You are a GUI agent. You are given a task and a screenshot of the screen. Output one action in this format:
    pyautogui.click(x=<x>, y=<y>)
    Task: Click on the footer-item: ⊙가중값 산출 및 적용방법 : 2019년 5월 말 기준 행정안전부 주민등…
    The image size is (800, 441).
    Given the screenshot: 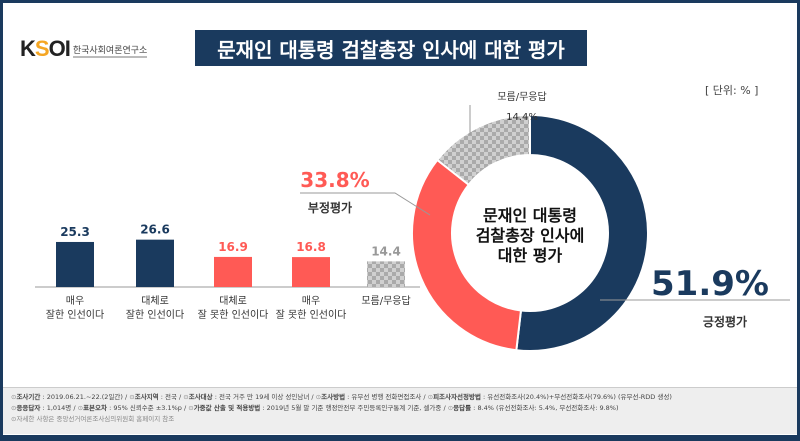 What is the action you would take?
    pyautogui.click(x=318, y=408)
    